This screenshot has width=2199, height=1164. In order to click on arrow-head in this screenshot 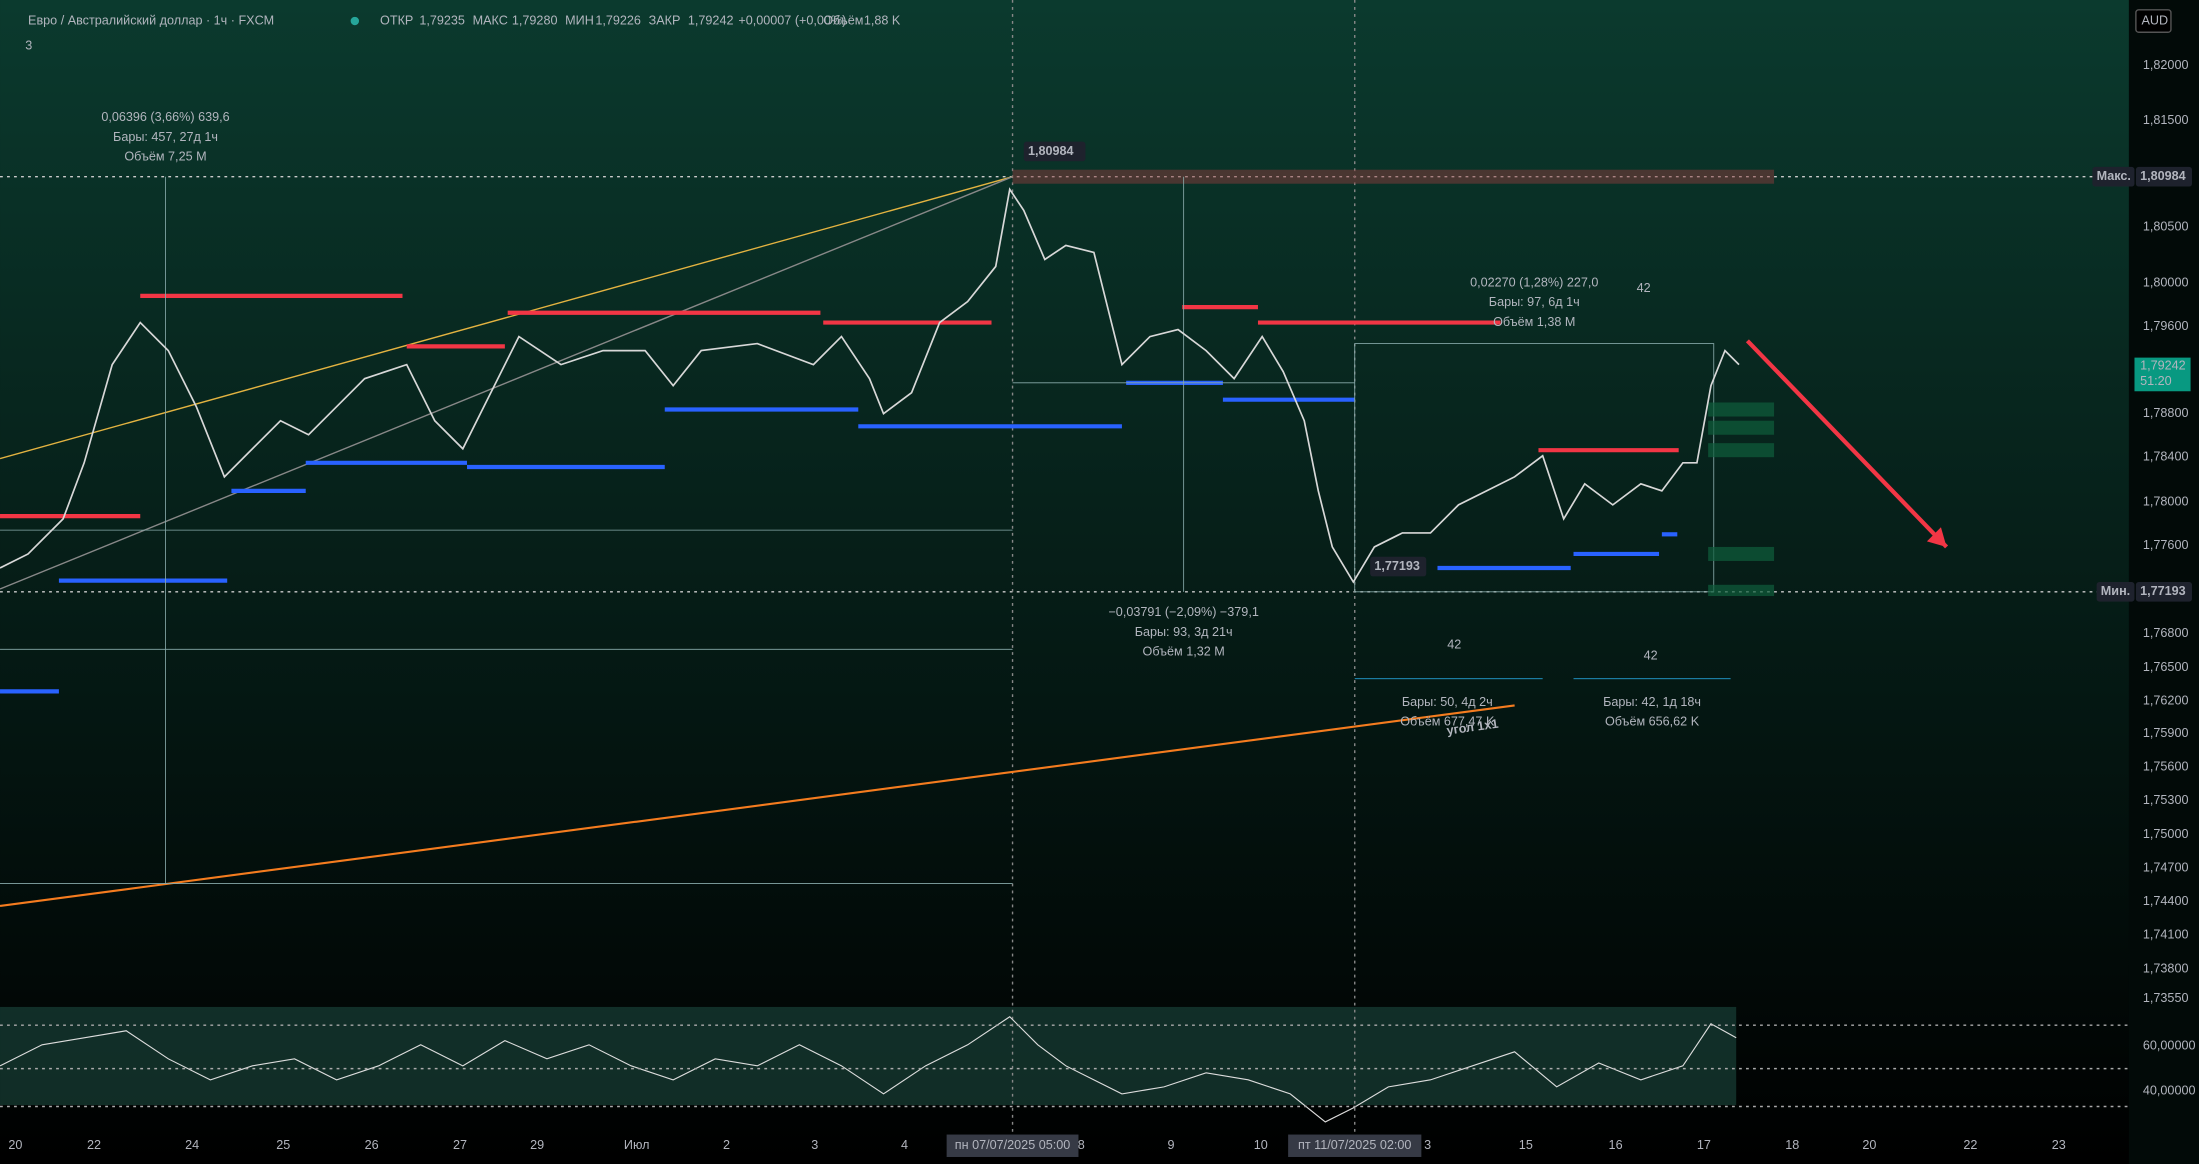, I will do `click(1936, 537)`.